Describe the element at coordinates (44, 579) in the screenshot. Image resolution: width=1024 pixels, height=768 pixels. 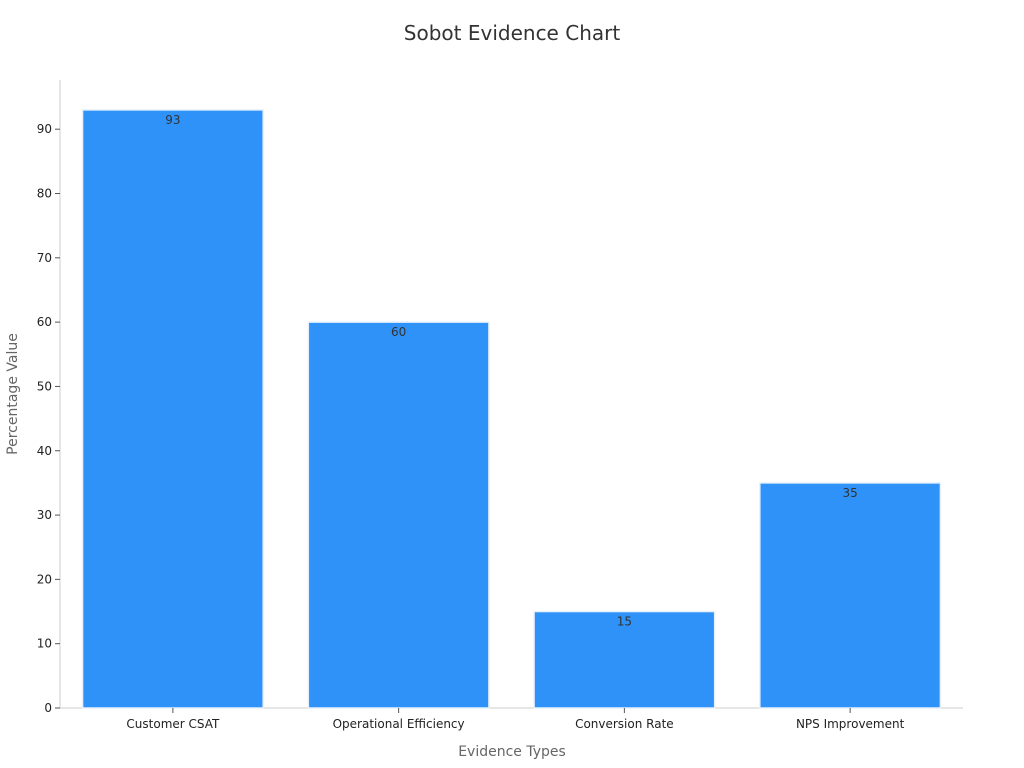
I see `y-tick-label: 20` at that location.